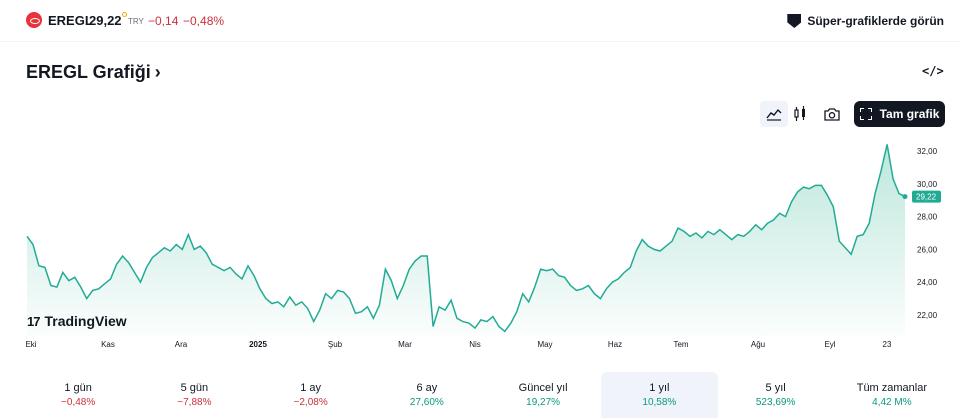 The width and height of the screenshot is (960, 418). What do you see at coordinates (680, 344) in the screenshot?
I see `x-tick-label: Tem` at bounding box center [680, 344].